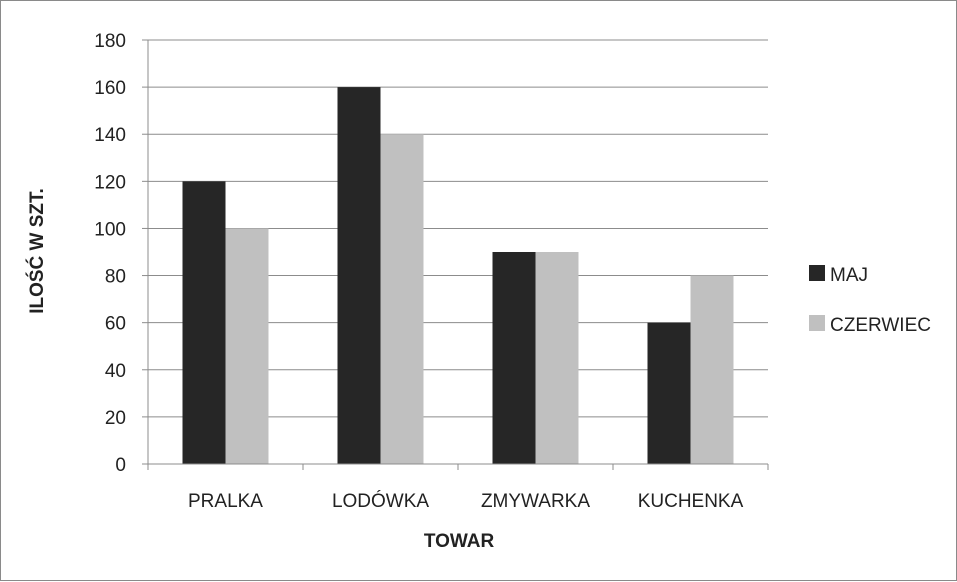  I want to click on legend-label: MAJ, so click(849, 275).